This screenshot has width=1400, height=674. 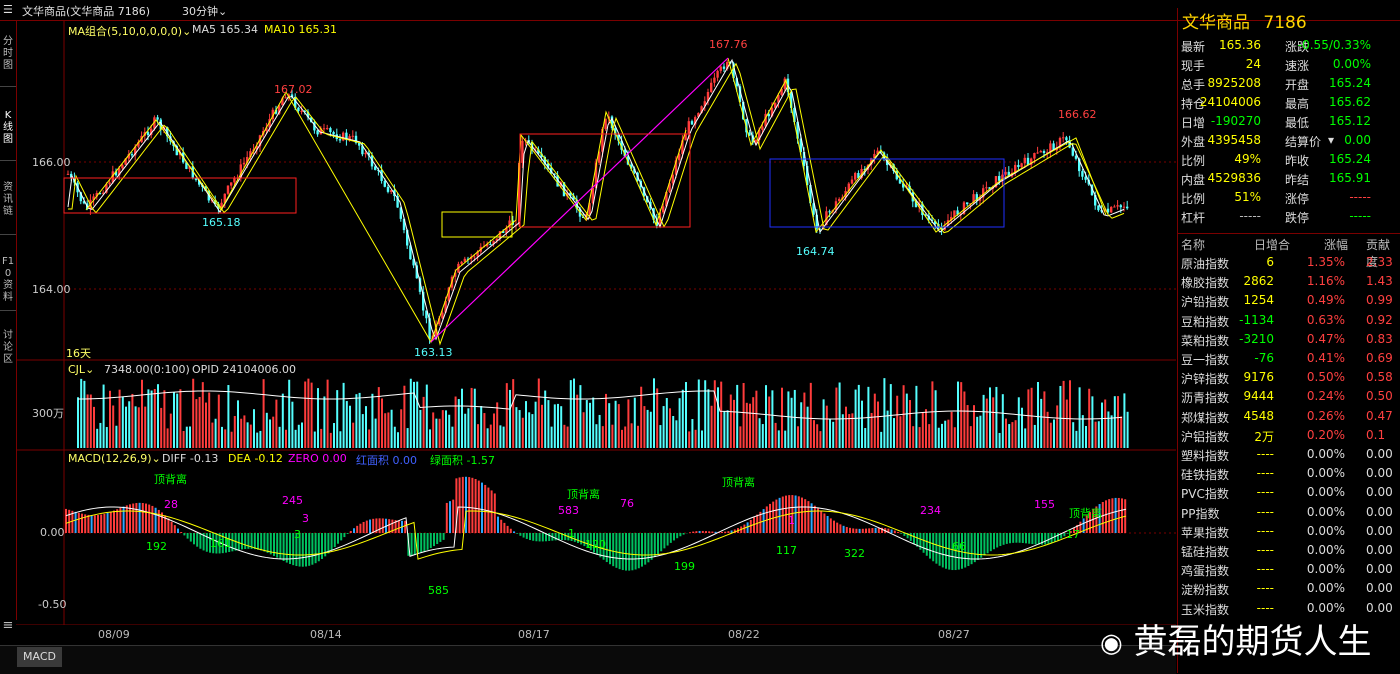 I want to click on col-contribution: 贡献度, so click(x=1378, y=253).